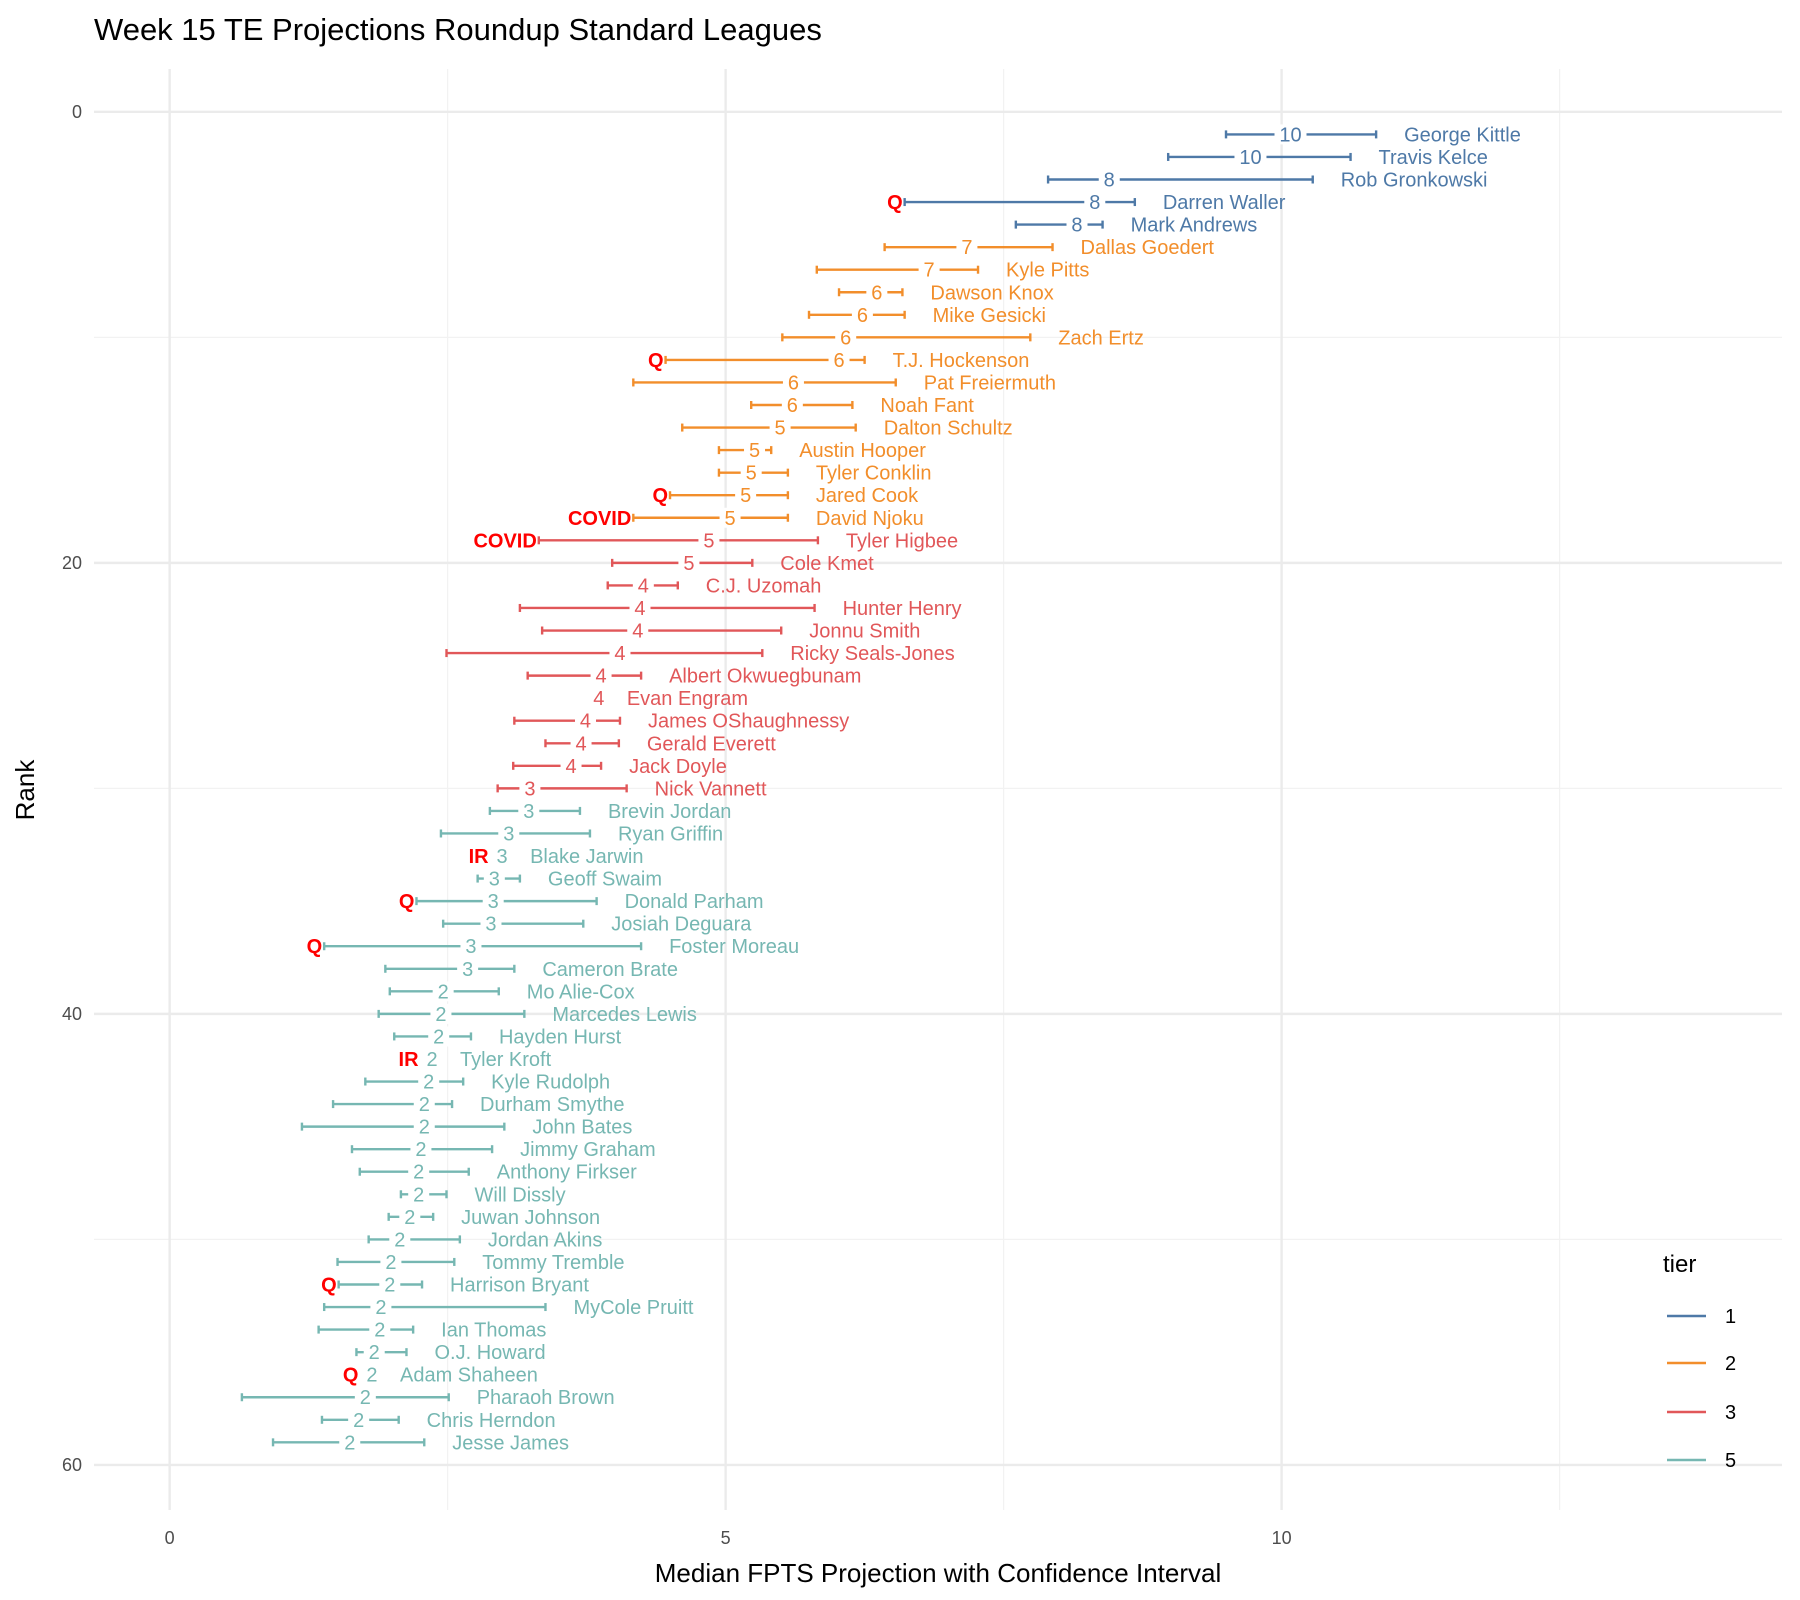  I want to click on player-name-label: Marcedes Lewis, so click(624, 1015).